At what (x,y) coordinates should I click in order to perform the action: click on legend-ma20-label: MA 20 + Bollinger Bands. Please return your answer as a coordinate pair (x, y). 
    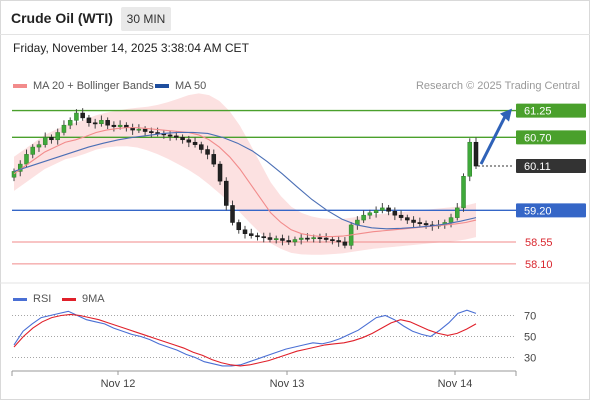
    Looking at the image, I should click on (93, 86).